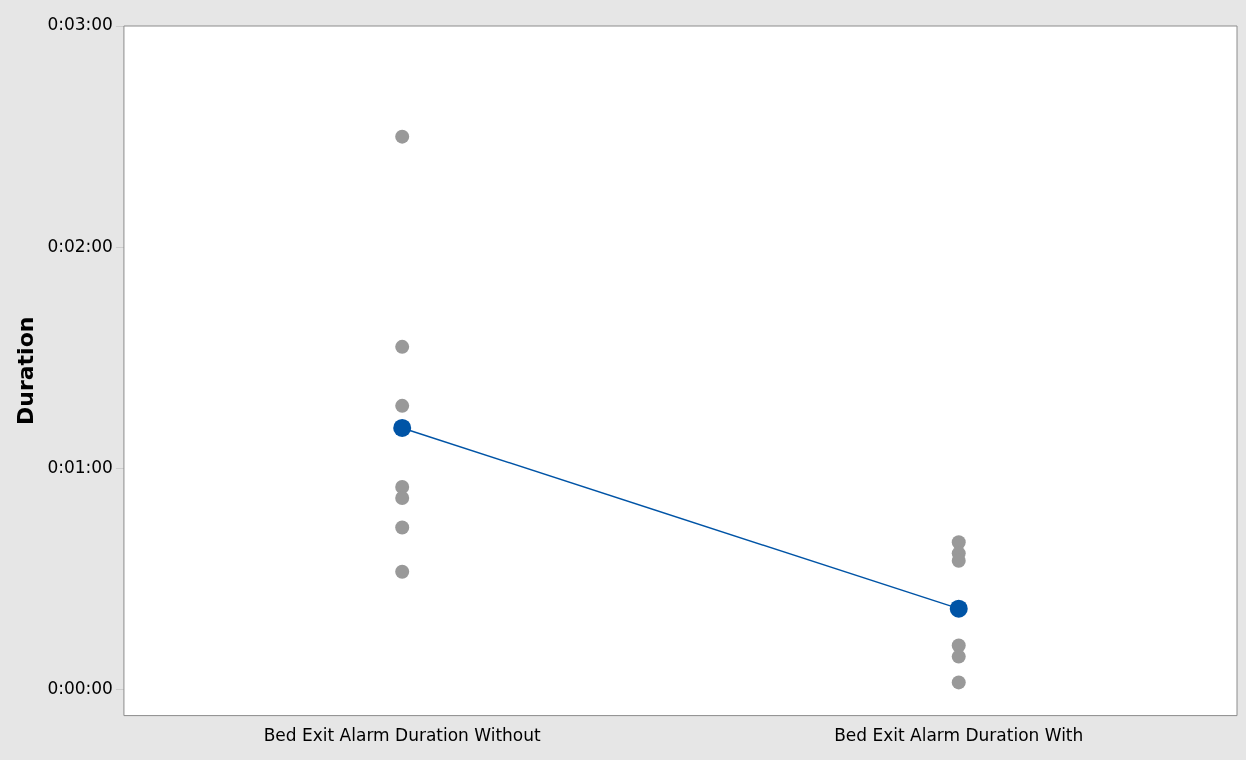 Image resolution: width=1246 pixels, height=760 pixels. Describe the element at coordinates (80, 245) in the screenshot. I see `y-tick-label: 0:02:00` at that location.